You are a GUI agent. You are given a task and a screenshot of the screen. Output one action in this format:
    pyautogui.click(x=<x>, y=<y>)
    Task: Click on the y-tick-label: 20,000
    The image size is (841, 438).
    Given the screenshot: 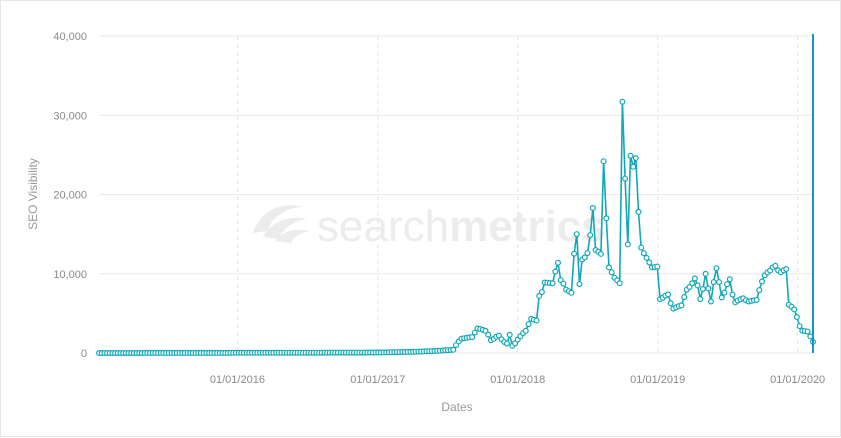 What is the action you would take?
    pyautogui.click(x=70, y=196)
    